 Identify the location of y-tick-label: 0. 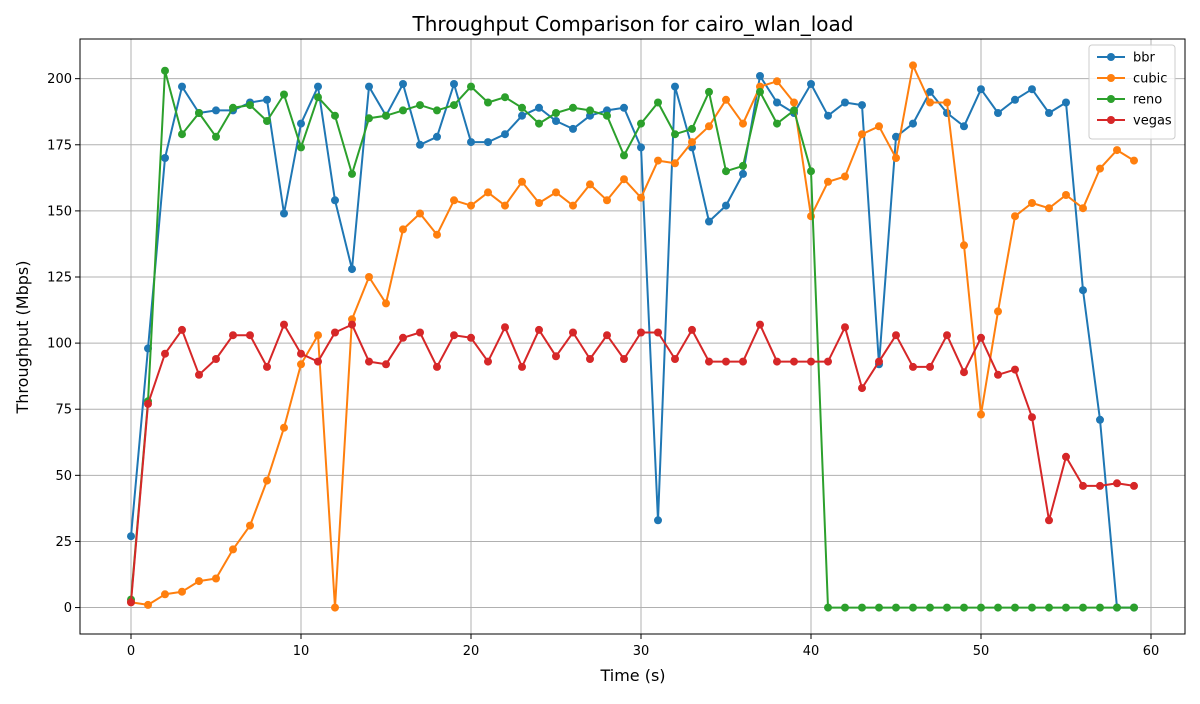
(68, 608).